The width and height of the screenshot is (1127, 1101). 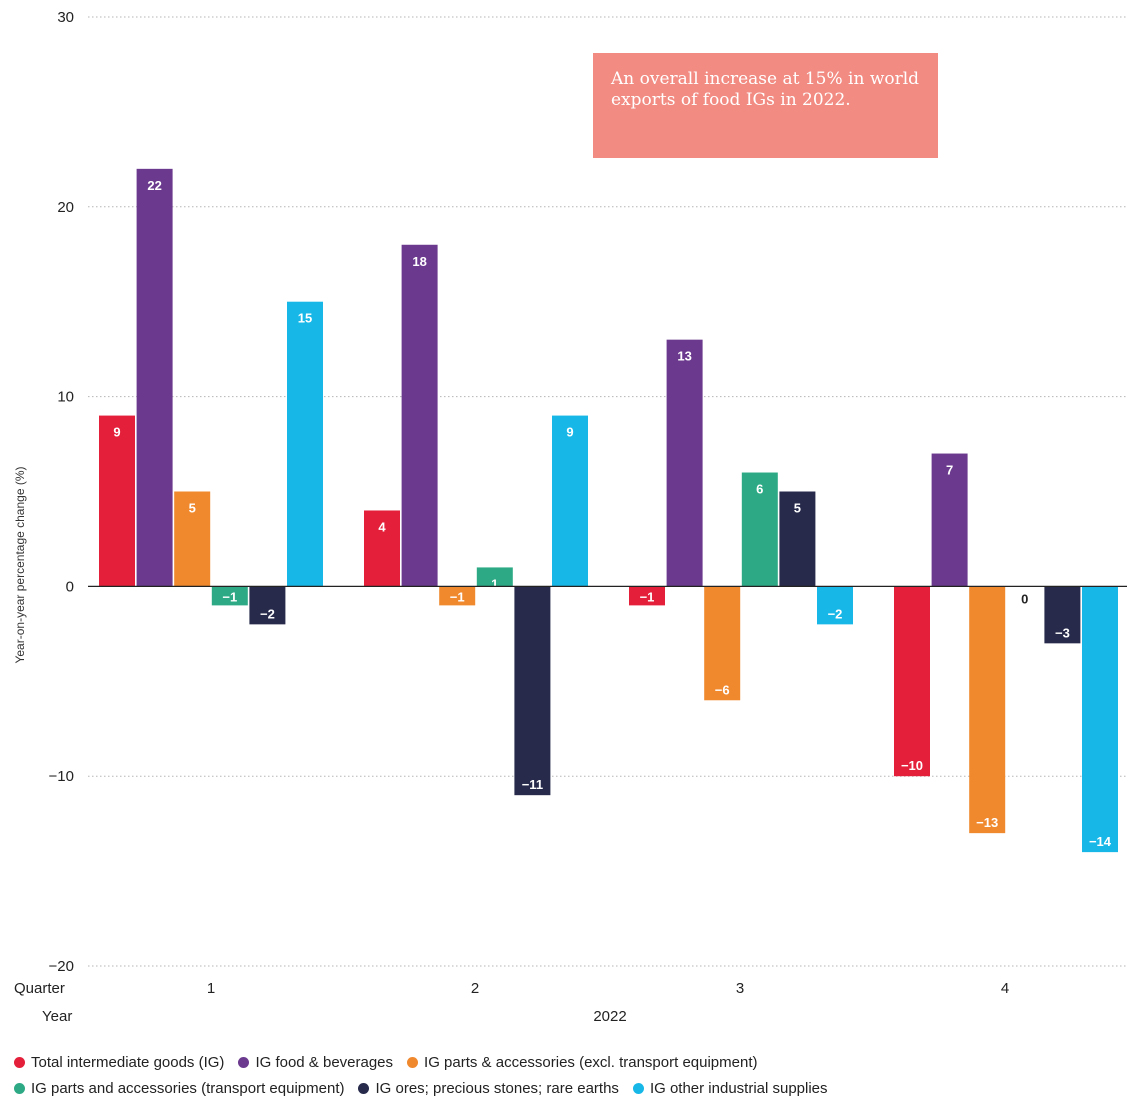 I want to click on legend-item-other: IG other industrial supplies, so click(x=730, y=1088).